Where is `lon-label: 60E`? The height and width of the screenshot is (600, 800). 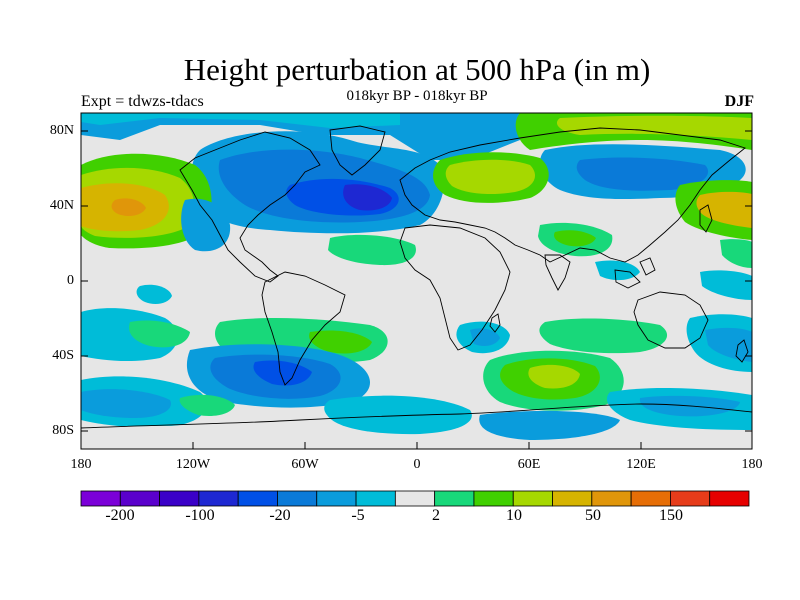
lon-label: 60E is located at coordinates (529, 464).